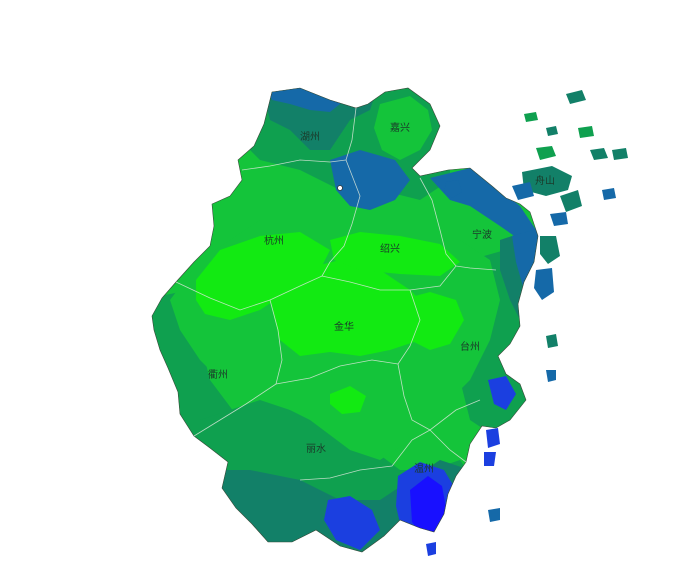 The image size is (700, 567). What do you see at coordinates (424, 469) in the screenshot?
I see `label-wenzhou: 温州` at bounding box center [424, 469].